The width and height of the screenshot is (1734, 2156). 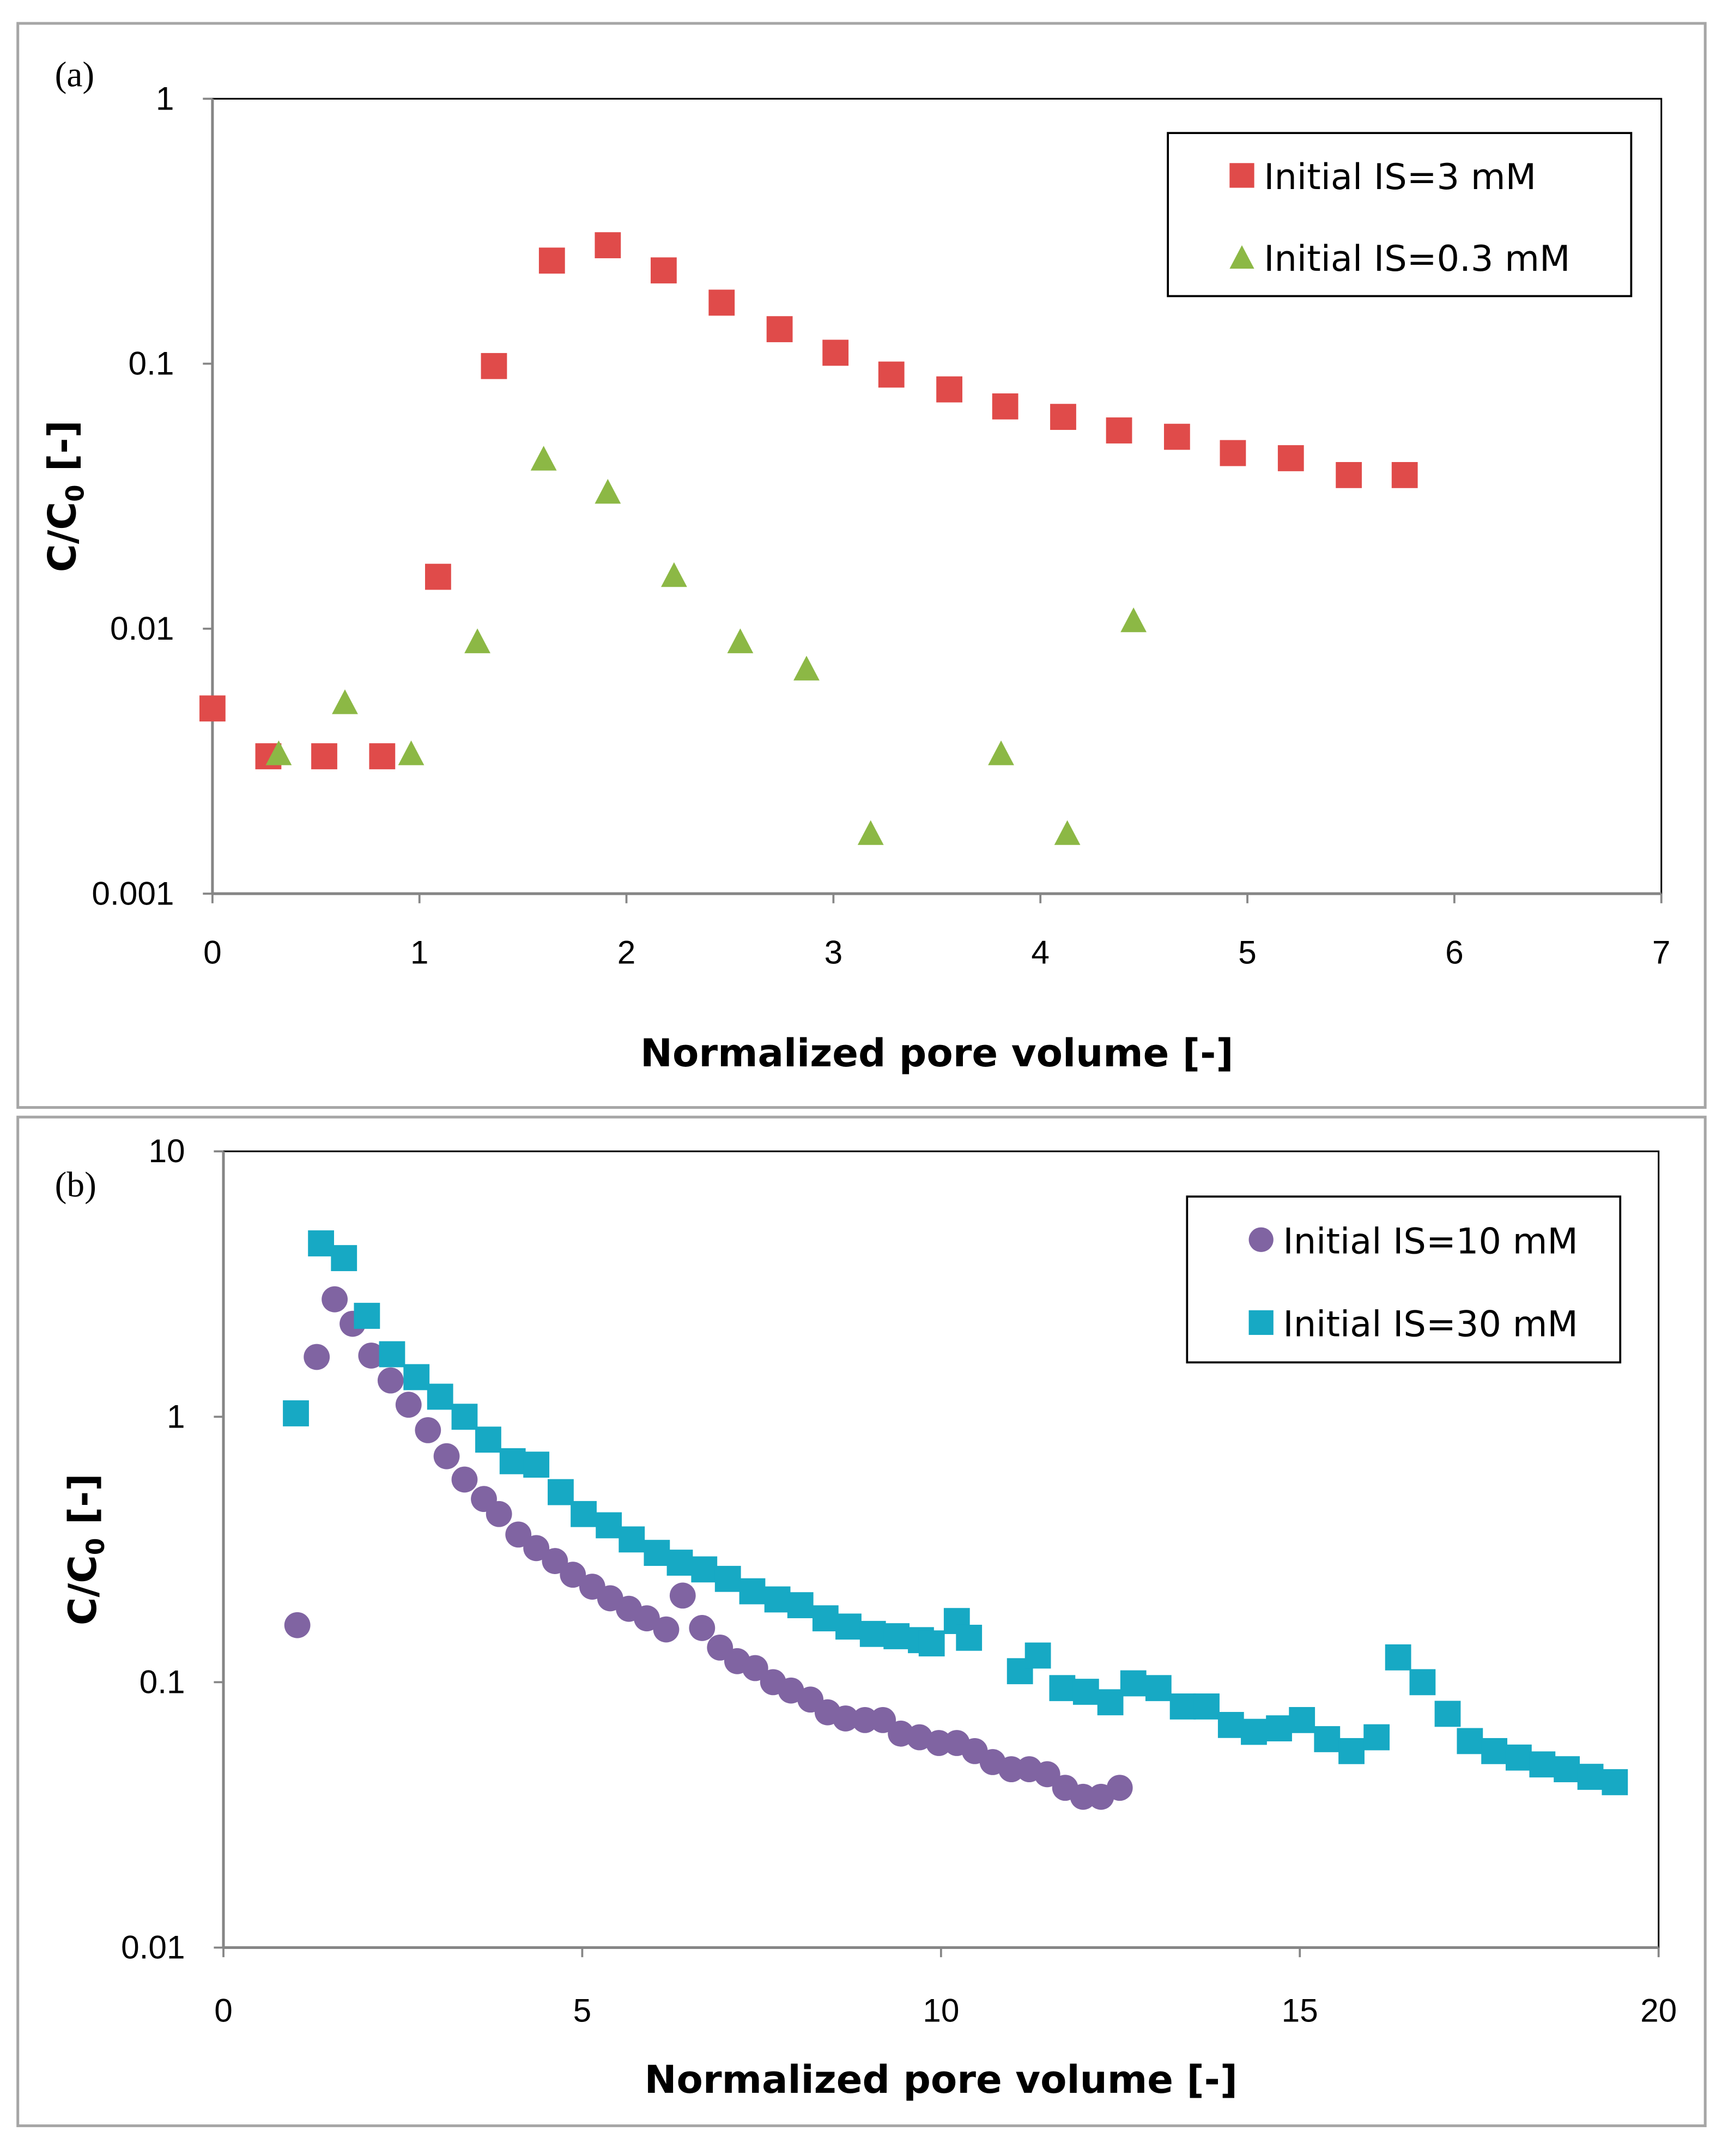 I want to click on legend-label: Initial IS=30 mM, so click(x=1430, y=1324).